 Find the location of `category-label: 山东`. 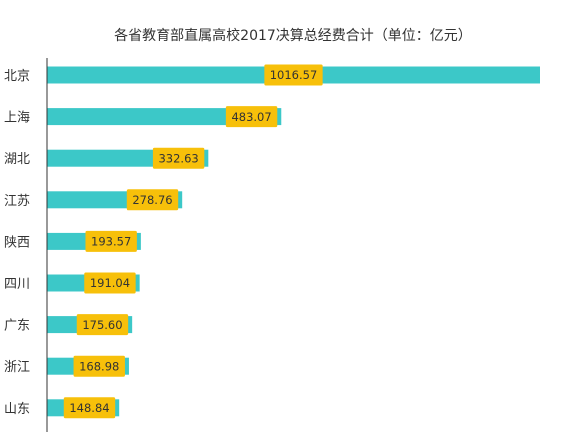

category-label: 山东 is located at coordinates (17, 409).